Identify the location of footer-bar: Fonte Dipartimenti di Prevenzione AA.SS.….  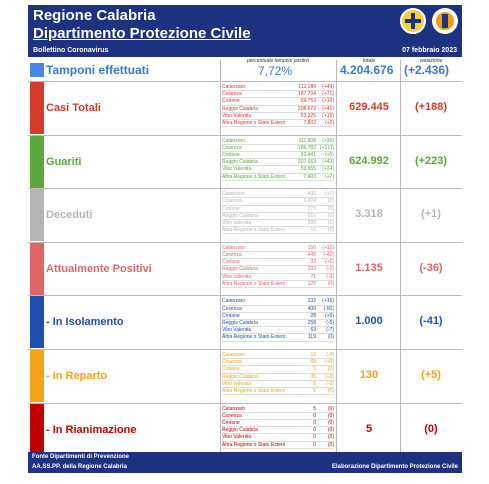
(245, 462).